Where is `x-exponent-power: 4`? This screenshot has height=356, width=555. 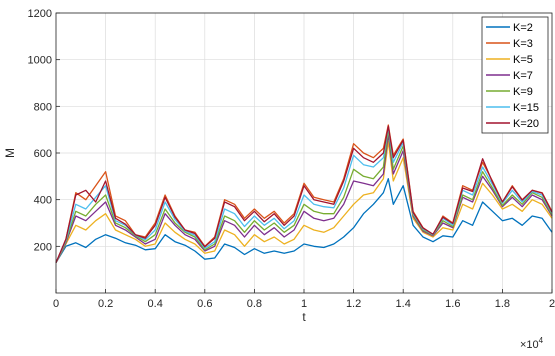 x-exponent-power: 4 is located at coordinates (541, 340).